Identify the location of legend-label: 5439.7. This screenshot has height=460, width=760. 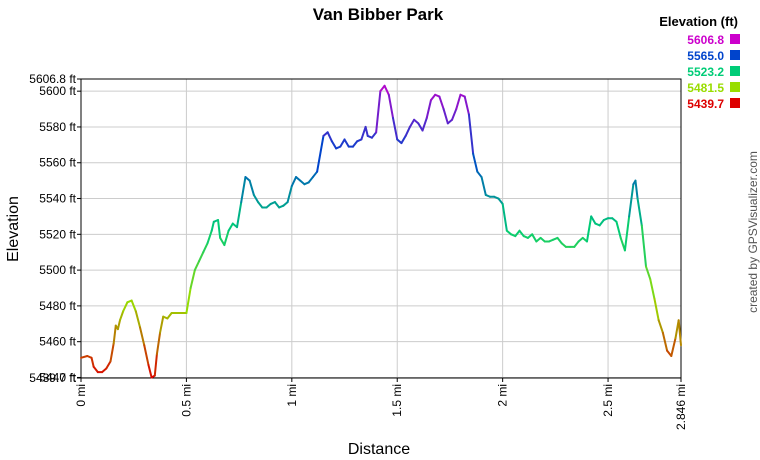
(705, 104).